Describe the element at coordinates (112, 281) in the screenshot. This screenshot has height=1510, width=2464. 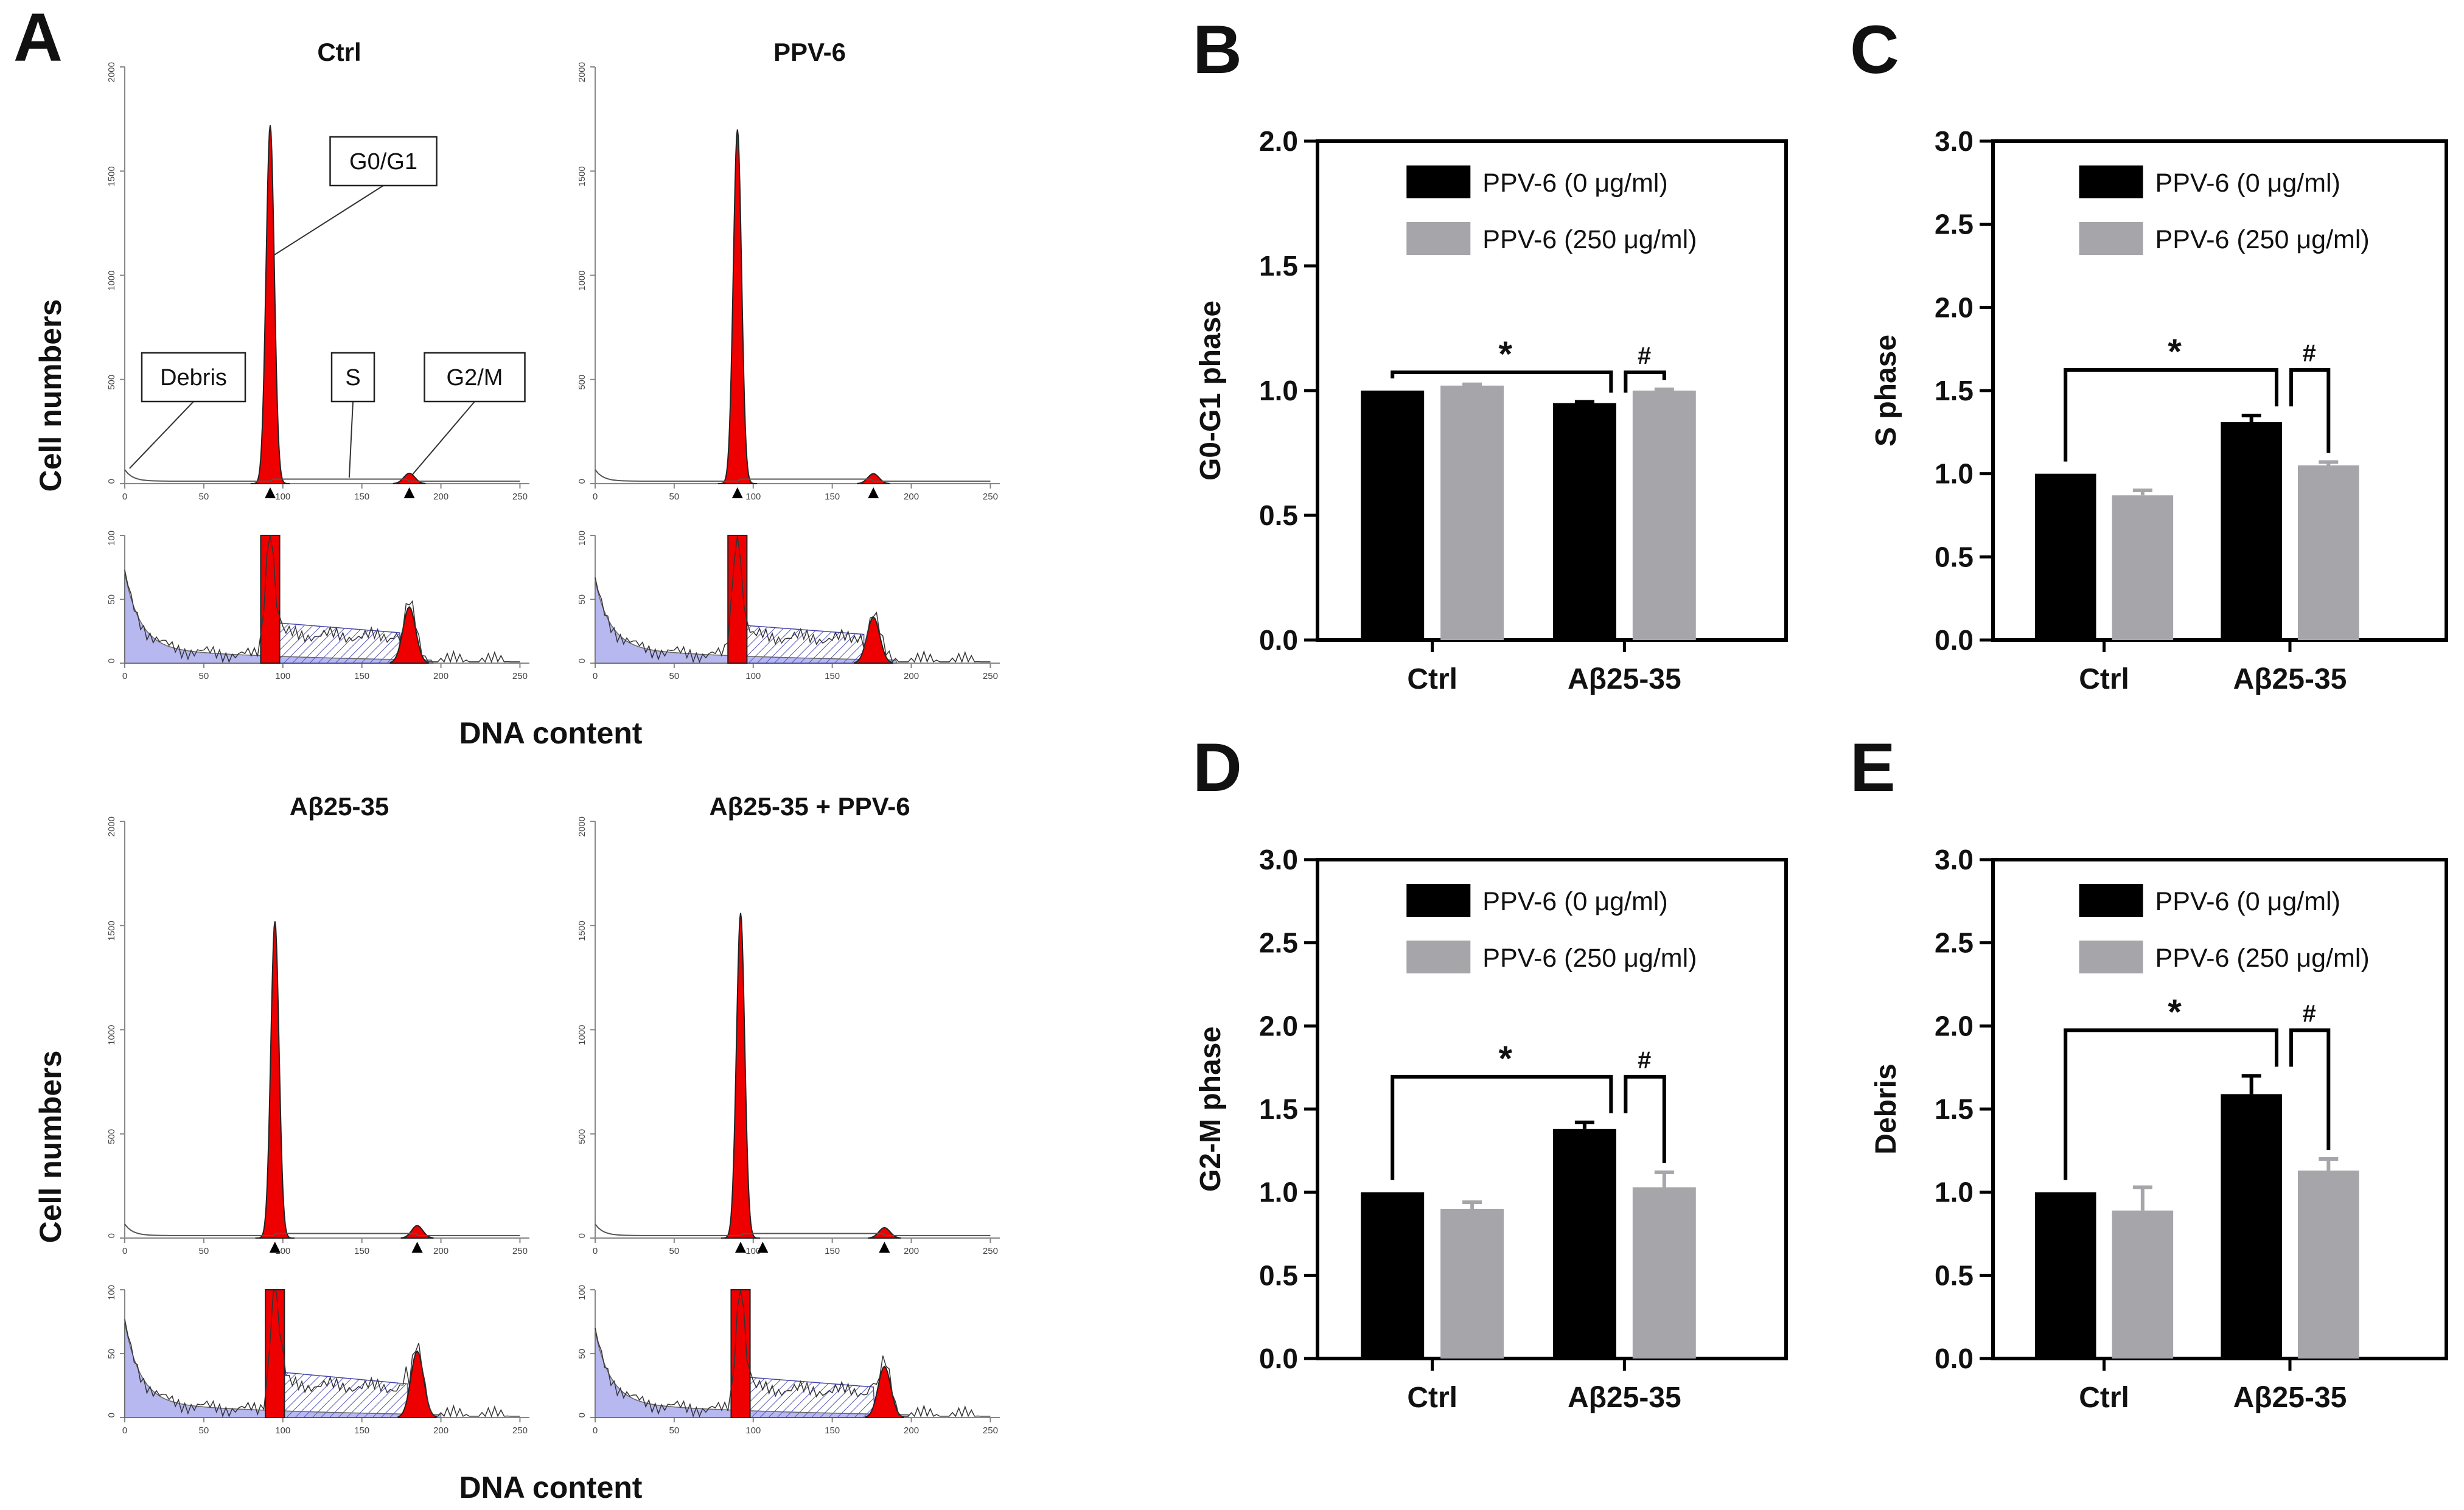
I see `y-tick-label-main: 1000` at that location.